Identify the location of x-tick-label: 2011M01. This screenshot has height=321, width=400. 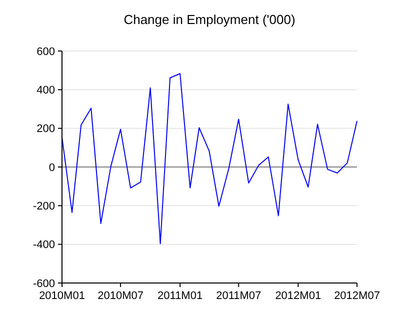
(180, 296).